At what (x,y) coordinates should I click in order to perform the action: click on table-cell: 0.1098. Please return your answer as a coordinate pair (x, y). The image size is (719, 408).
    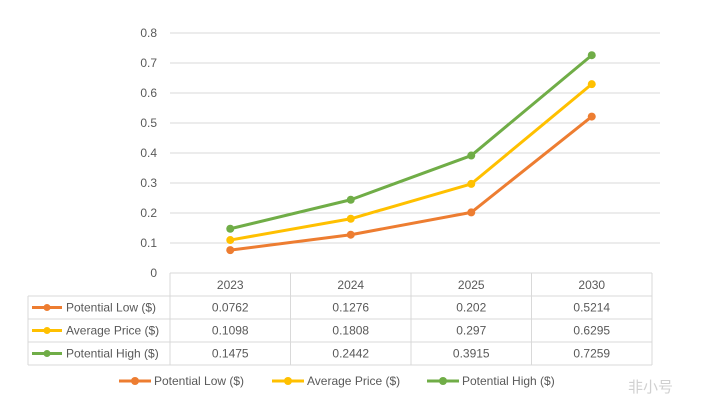
    Looking at the image, I should click on (230, 331).